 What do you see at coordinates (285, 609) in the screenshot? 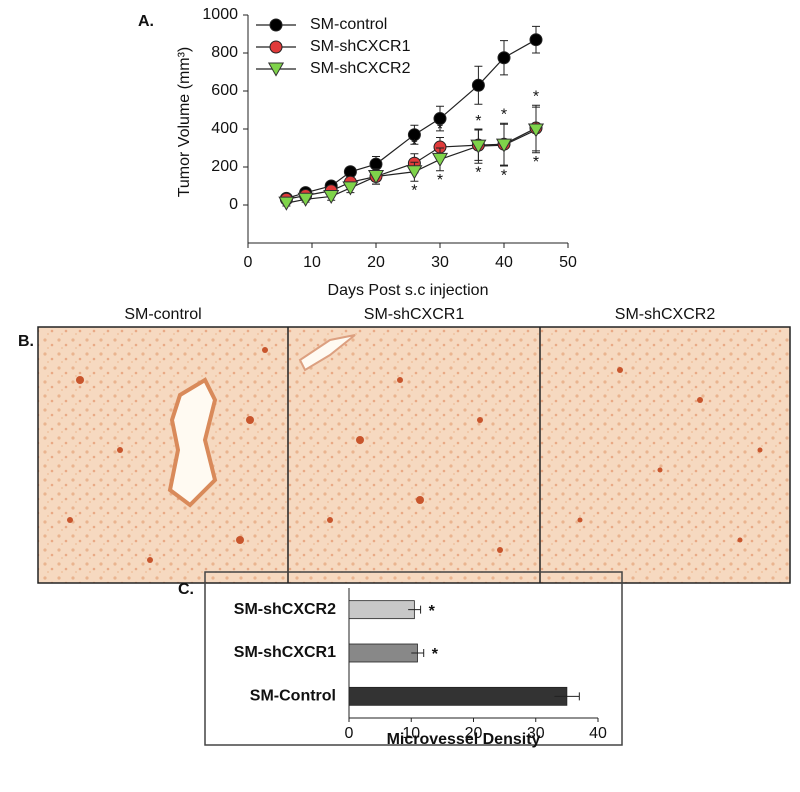
I see `y-tick-label: SM-shCXCR2` at bounding box center [285, 609].